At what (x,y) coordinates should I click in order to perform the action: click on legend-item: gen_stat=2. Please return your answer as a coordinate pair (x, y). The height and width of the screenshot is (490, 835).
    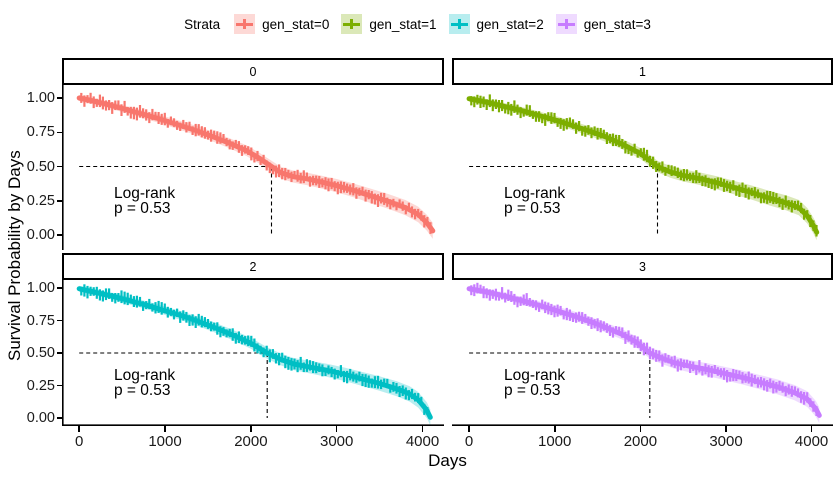
    Looking at the image, I should click on (496, 24).